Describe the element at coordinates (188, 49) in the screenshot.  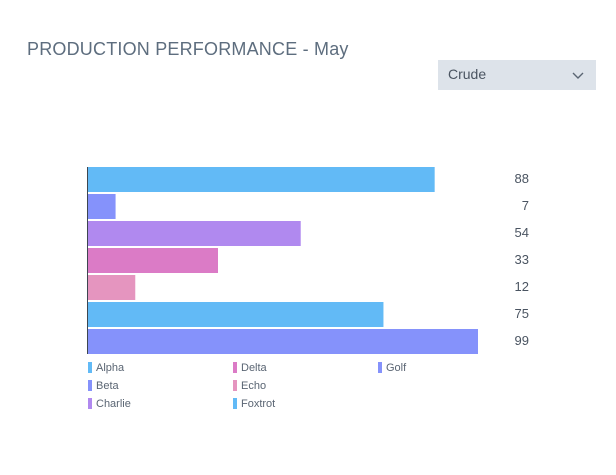
I see `page-title: PRODUCTION PERFORMANCE - May` at that location.